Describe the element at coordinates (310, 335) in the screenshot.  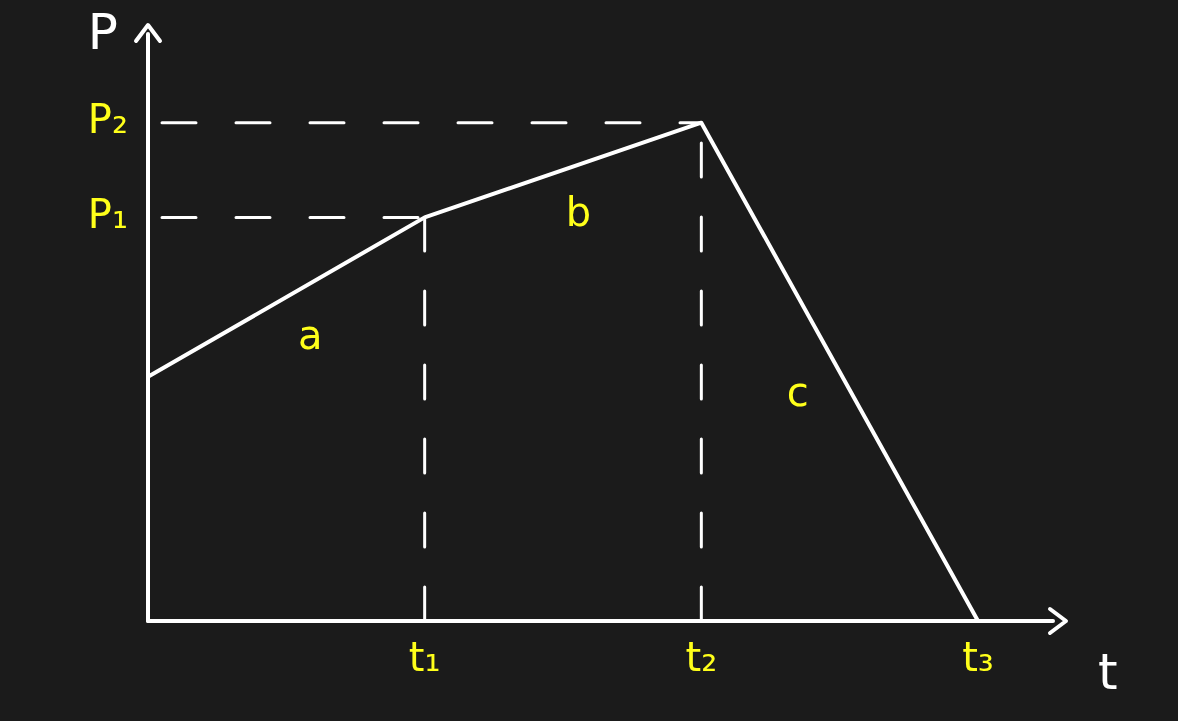
I see `annotation: a` at that location.